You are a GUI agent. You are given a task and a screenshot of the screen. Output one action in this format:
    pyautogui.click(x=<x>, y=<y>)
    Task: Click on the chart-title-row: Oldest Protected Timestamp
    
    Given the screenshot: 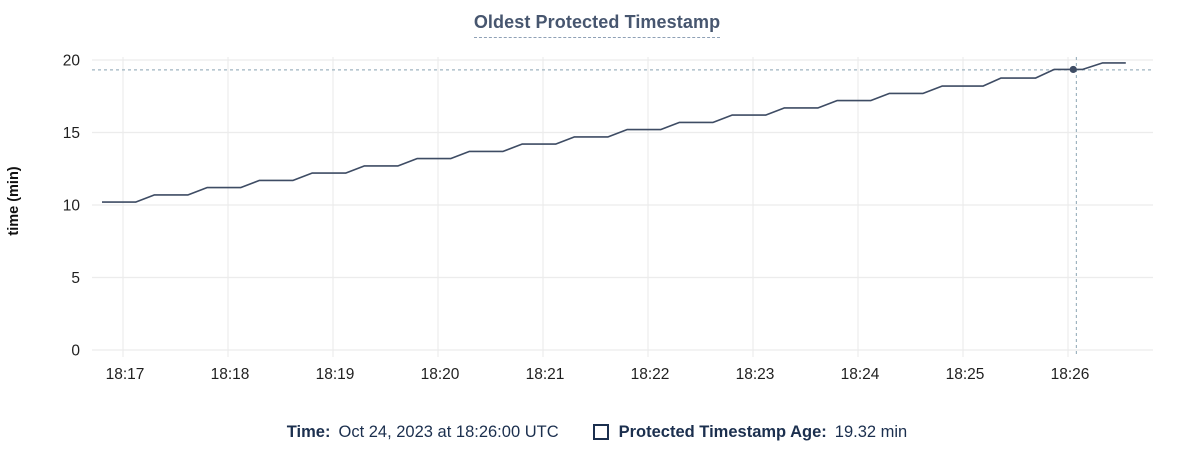 What is the action you would take?
    pyautogui.click(x=597, y=25)
    